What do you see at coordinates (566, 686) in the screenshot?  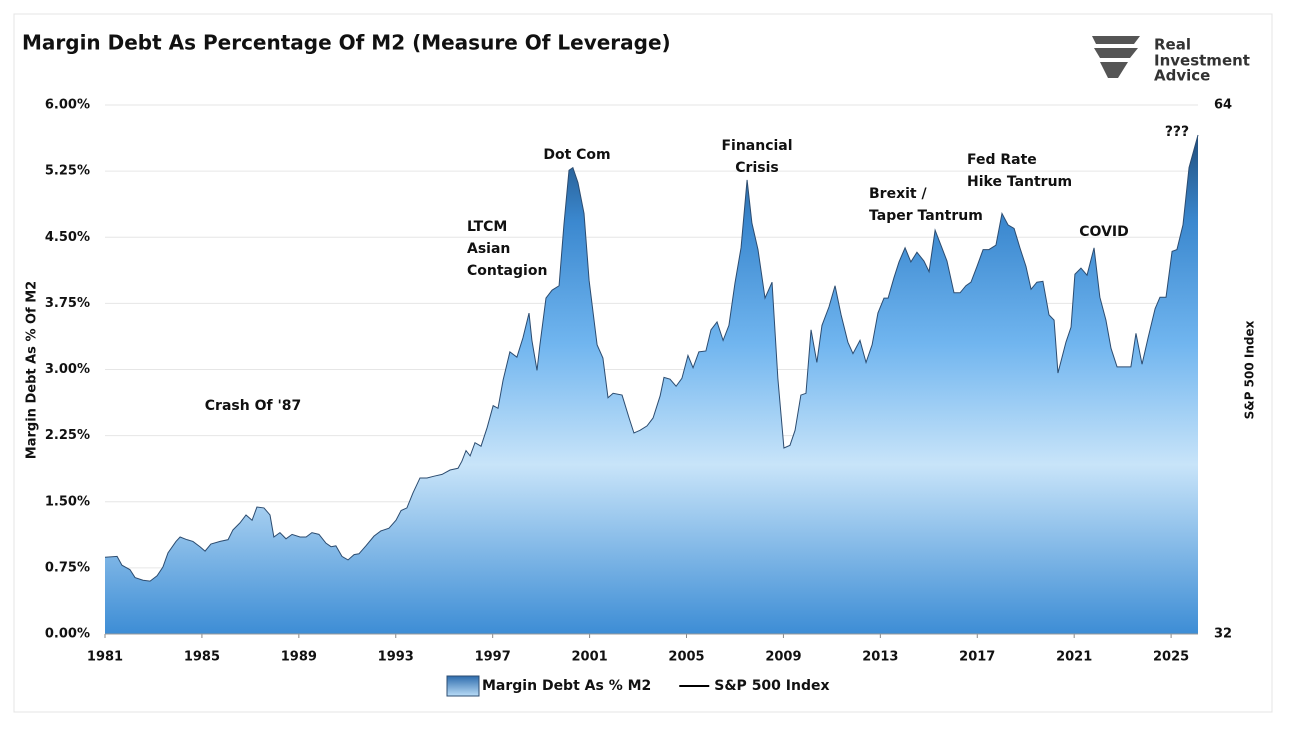 I see `legend-label: Margin Debt As % M2` at bounding box center [566, 686].